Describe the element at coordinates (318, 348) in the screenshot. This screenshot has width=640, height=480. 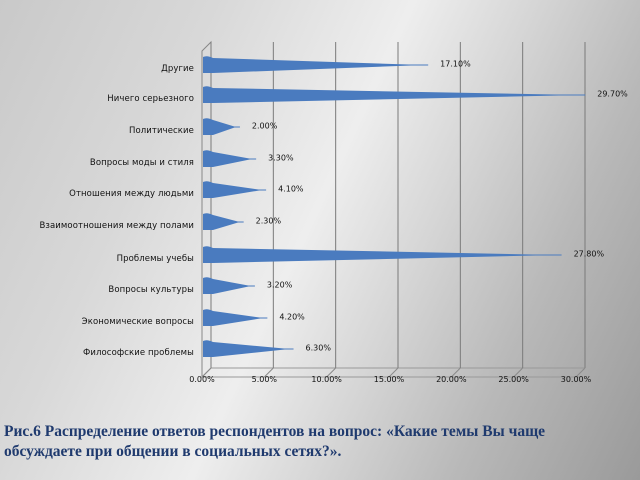
I see `data-label: 6.30%` at that location.